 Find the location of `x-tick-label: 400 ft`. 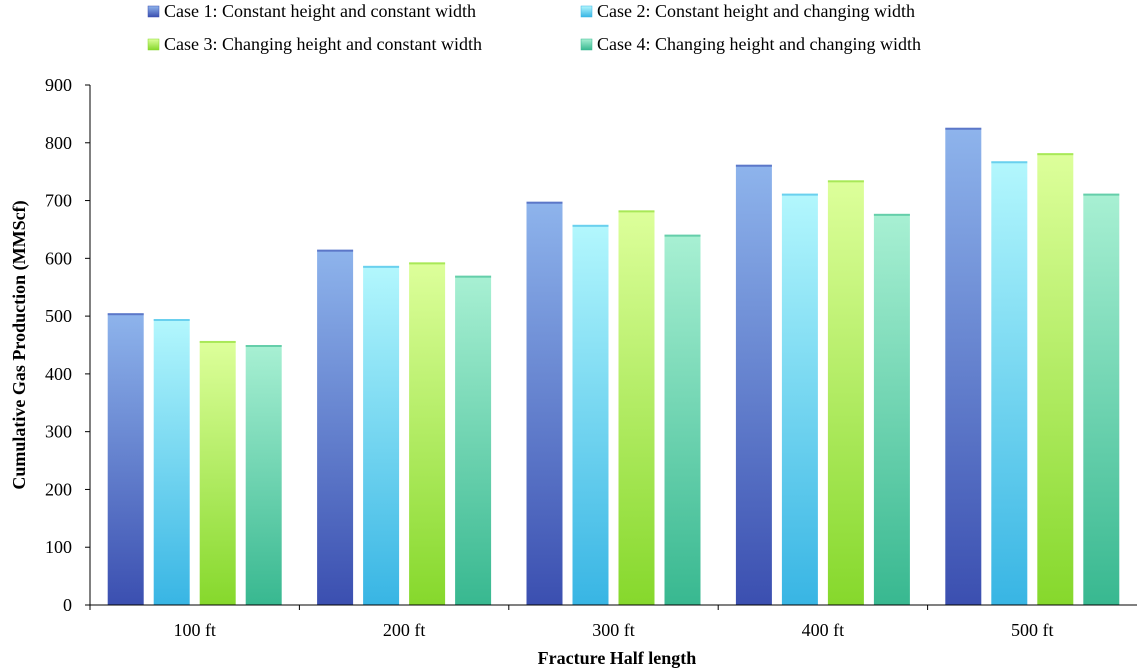

x-tick-label: 400 ft is located at coordinates (823, 630).